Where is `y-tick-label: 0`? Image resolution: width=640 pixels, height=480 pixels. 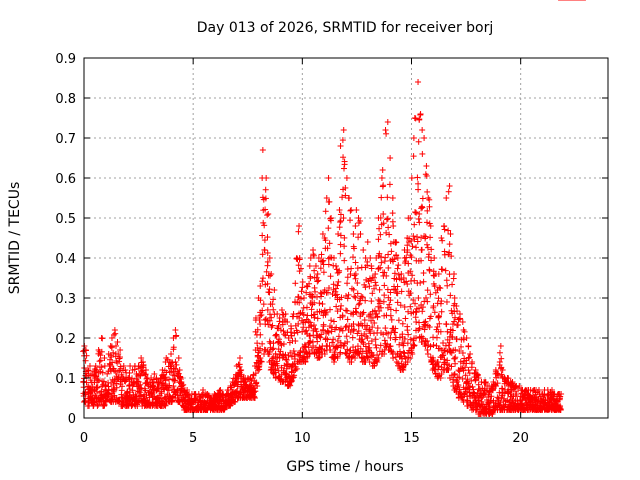 y-tick-label: 0 is located at coordinates (72, 419).